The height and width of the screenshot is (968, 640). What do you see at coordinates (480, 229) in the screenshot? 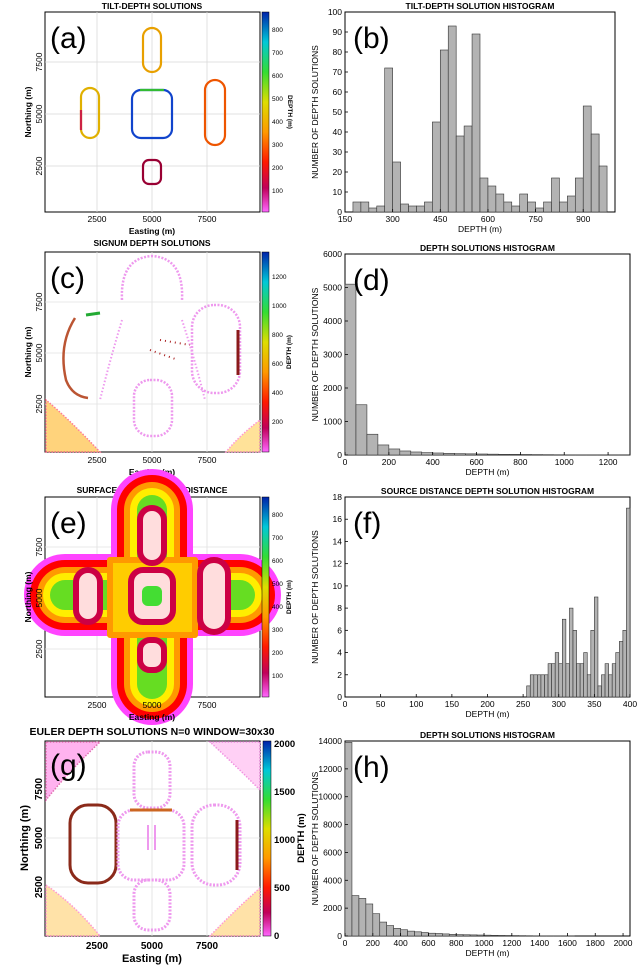
I see `panel-b-xlabel: DEPTH (m)` at bounding box center [480, 229].